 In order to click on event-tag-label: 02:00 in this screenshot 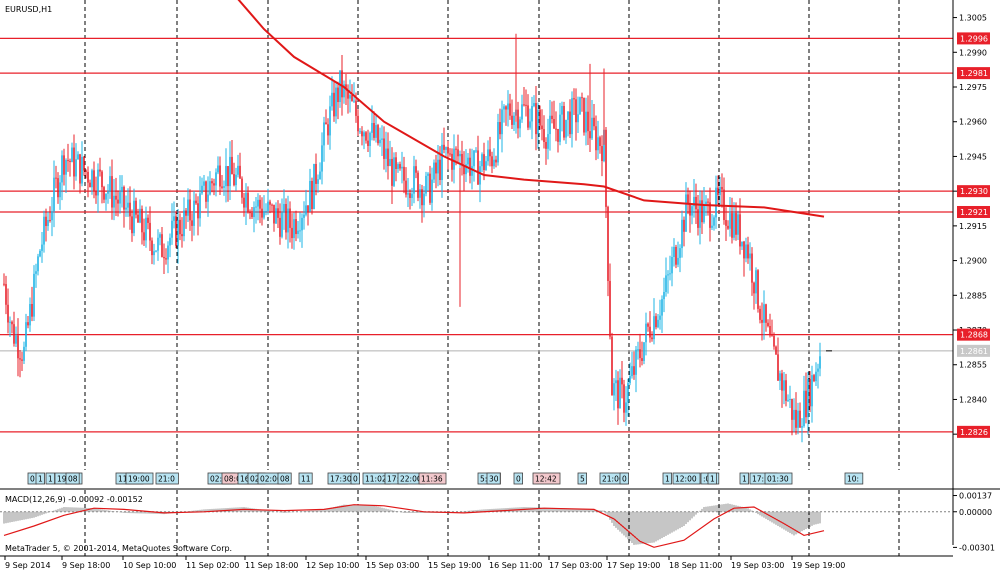, I will do `click(221, 479)`.